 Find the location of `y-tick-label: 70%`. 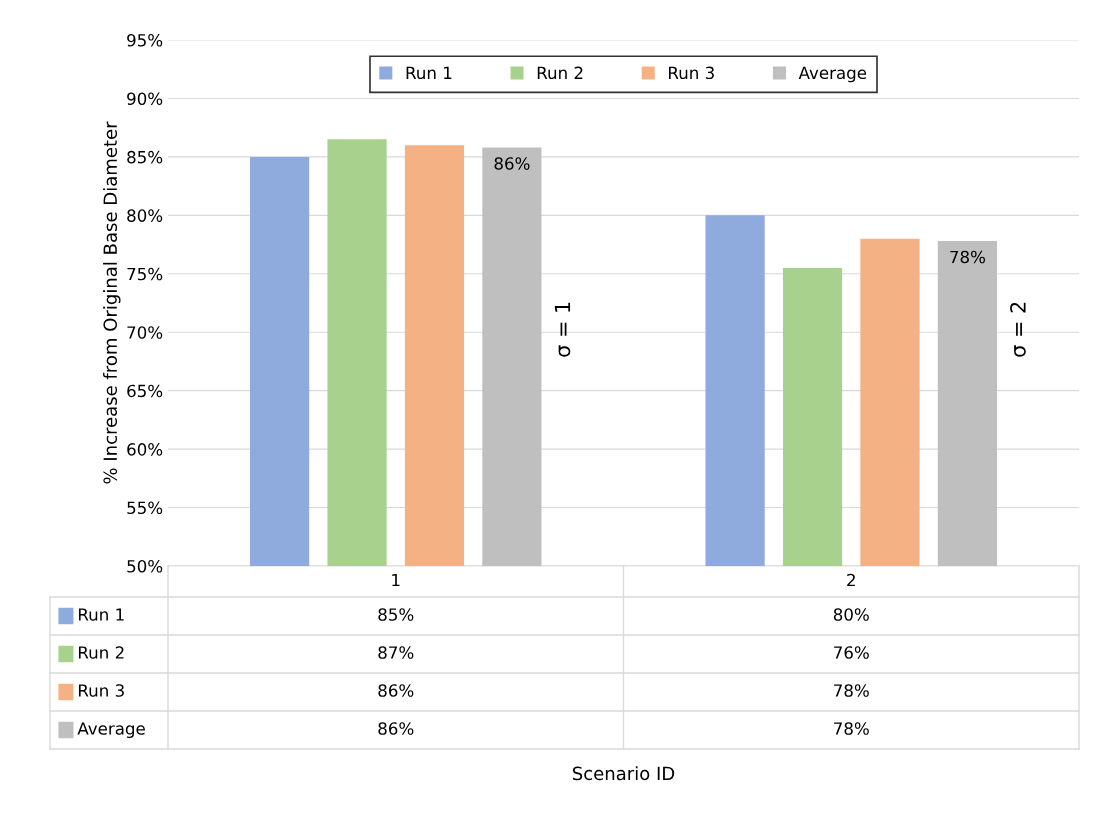

y-tick-label: 70% is located at coordinates (145, 332).